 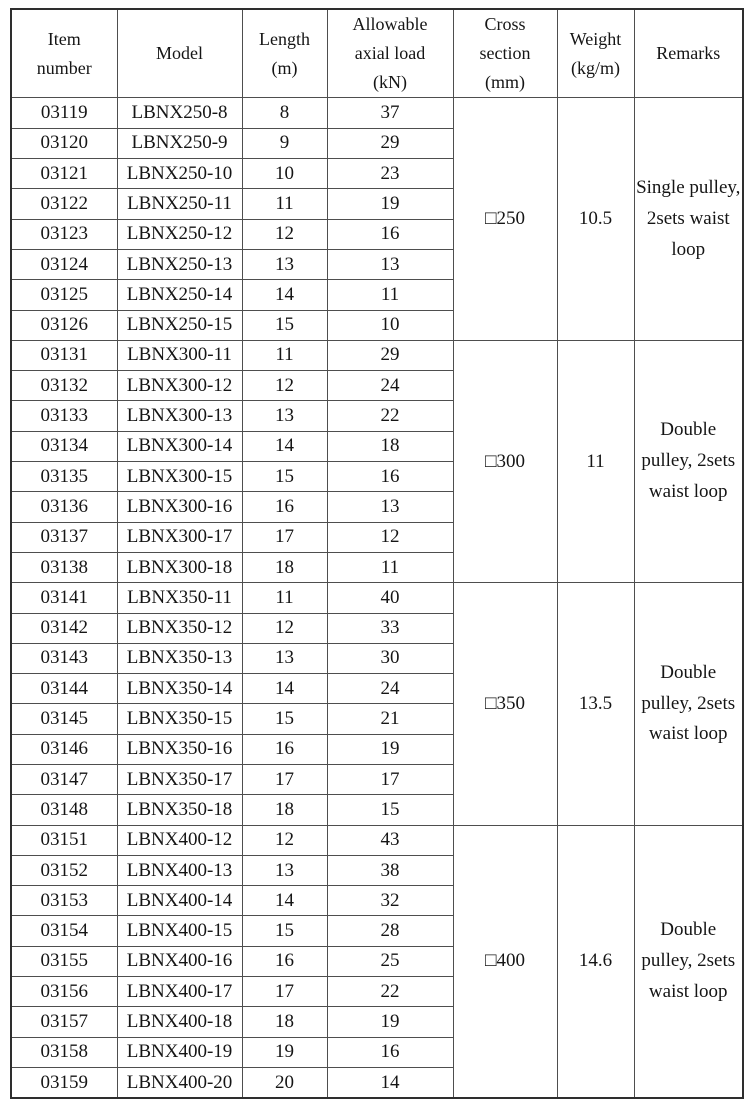 I want to click on length-cell: 17, so click(x=284, y=992).